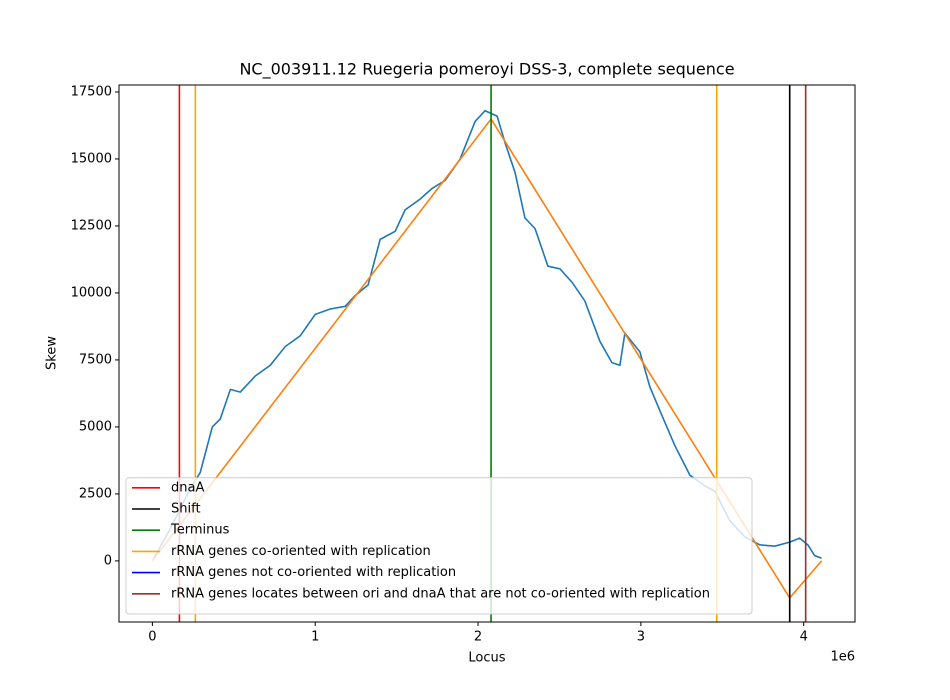  I want to click on legend-label: rRNA genes co-oriented with replication, so click(301, 551).